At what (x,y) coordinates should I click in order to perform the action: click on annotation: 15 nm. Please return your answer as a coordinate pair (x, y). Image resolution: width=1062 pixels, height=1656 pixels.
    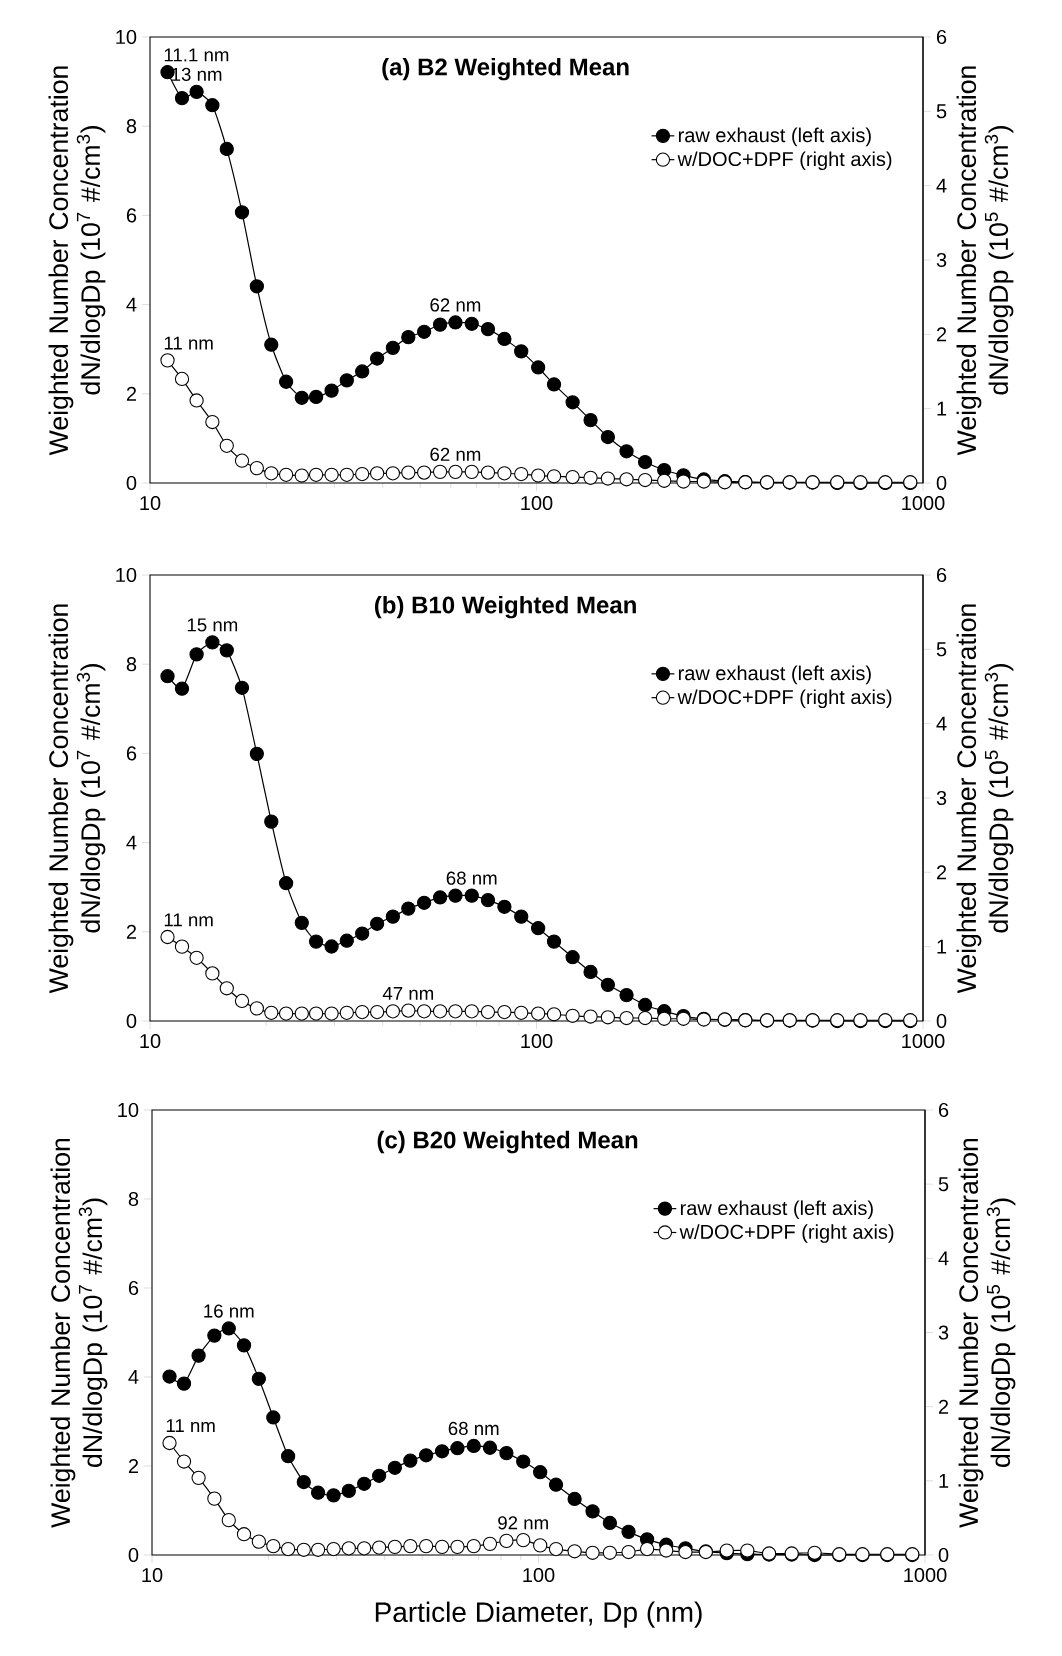
    Looking at the image, I should click on (212, 625).